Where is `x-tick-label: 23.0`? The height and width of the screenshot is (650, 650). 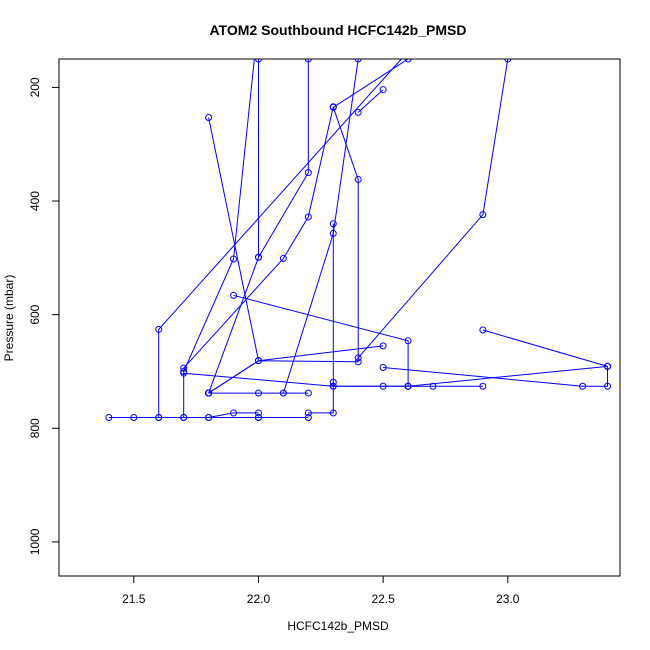 x-tick-label: 23.0 is located at coordinates (508, 599).